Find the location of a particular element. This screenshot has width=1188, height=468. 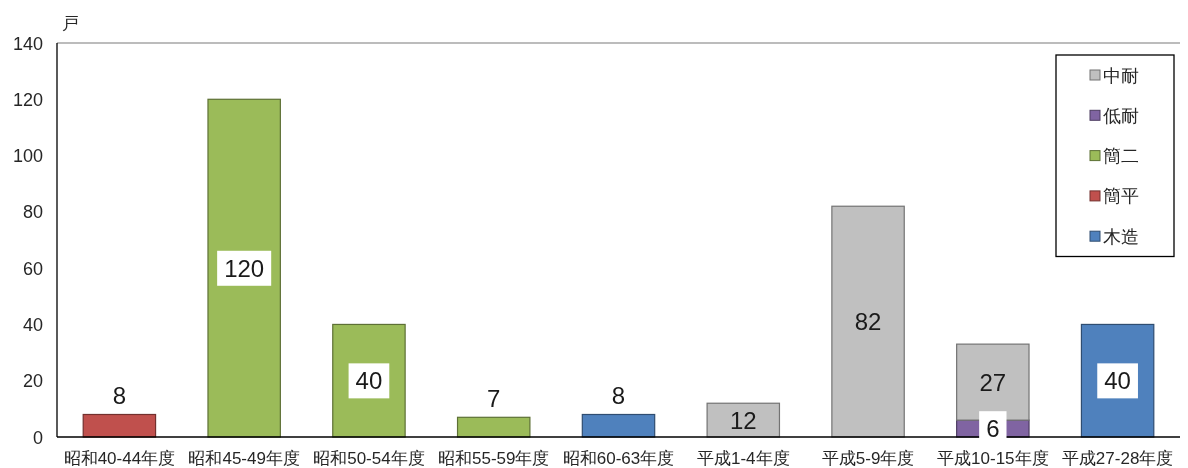

y-tick-label: 20 is located at coordinates (32, 381).